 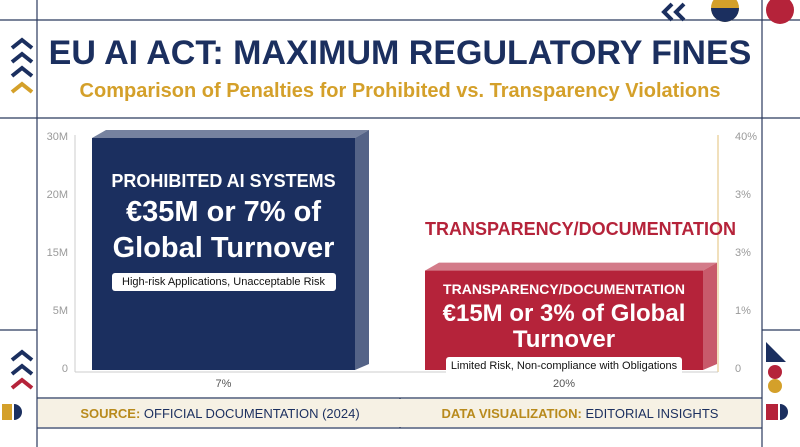 I want to click on y-tick-label: 0, so click(x=64, y=369).